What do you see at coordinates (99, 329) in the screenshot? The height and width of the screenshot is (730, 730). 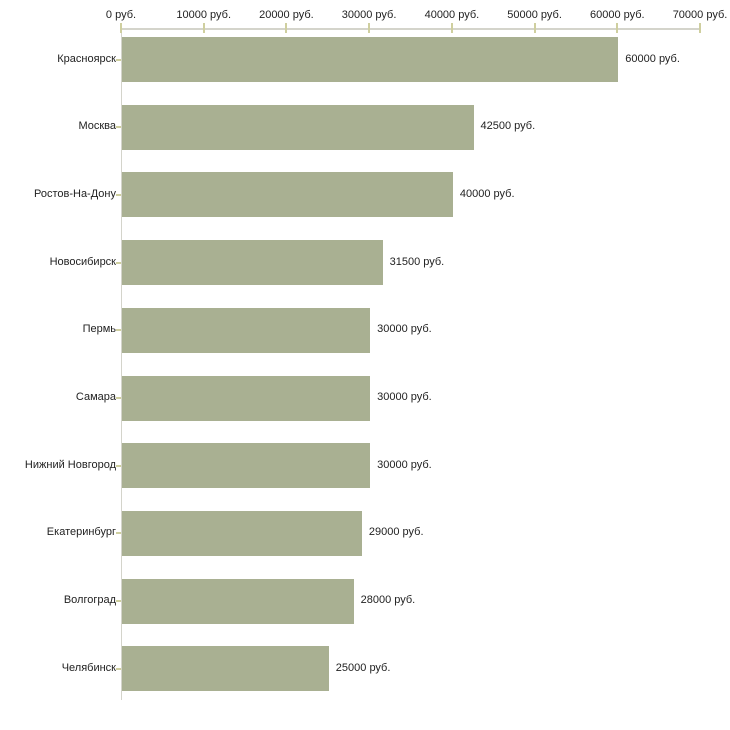 I see `category-label: Пермь` at bounding box center [99, 329].